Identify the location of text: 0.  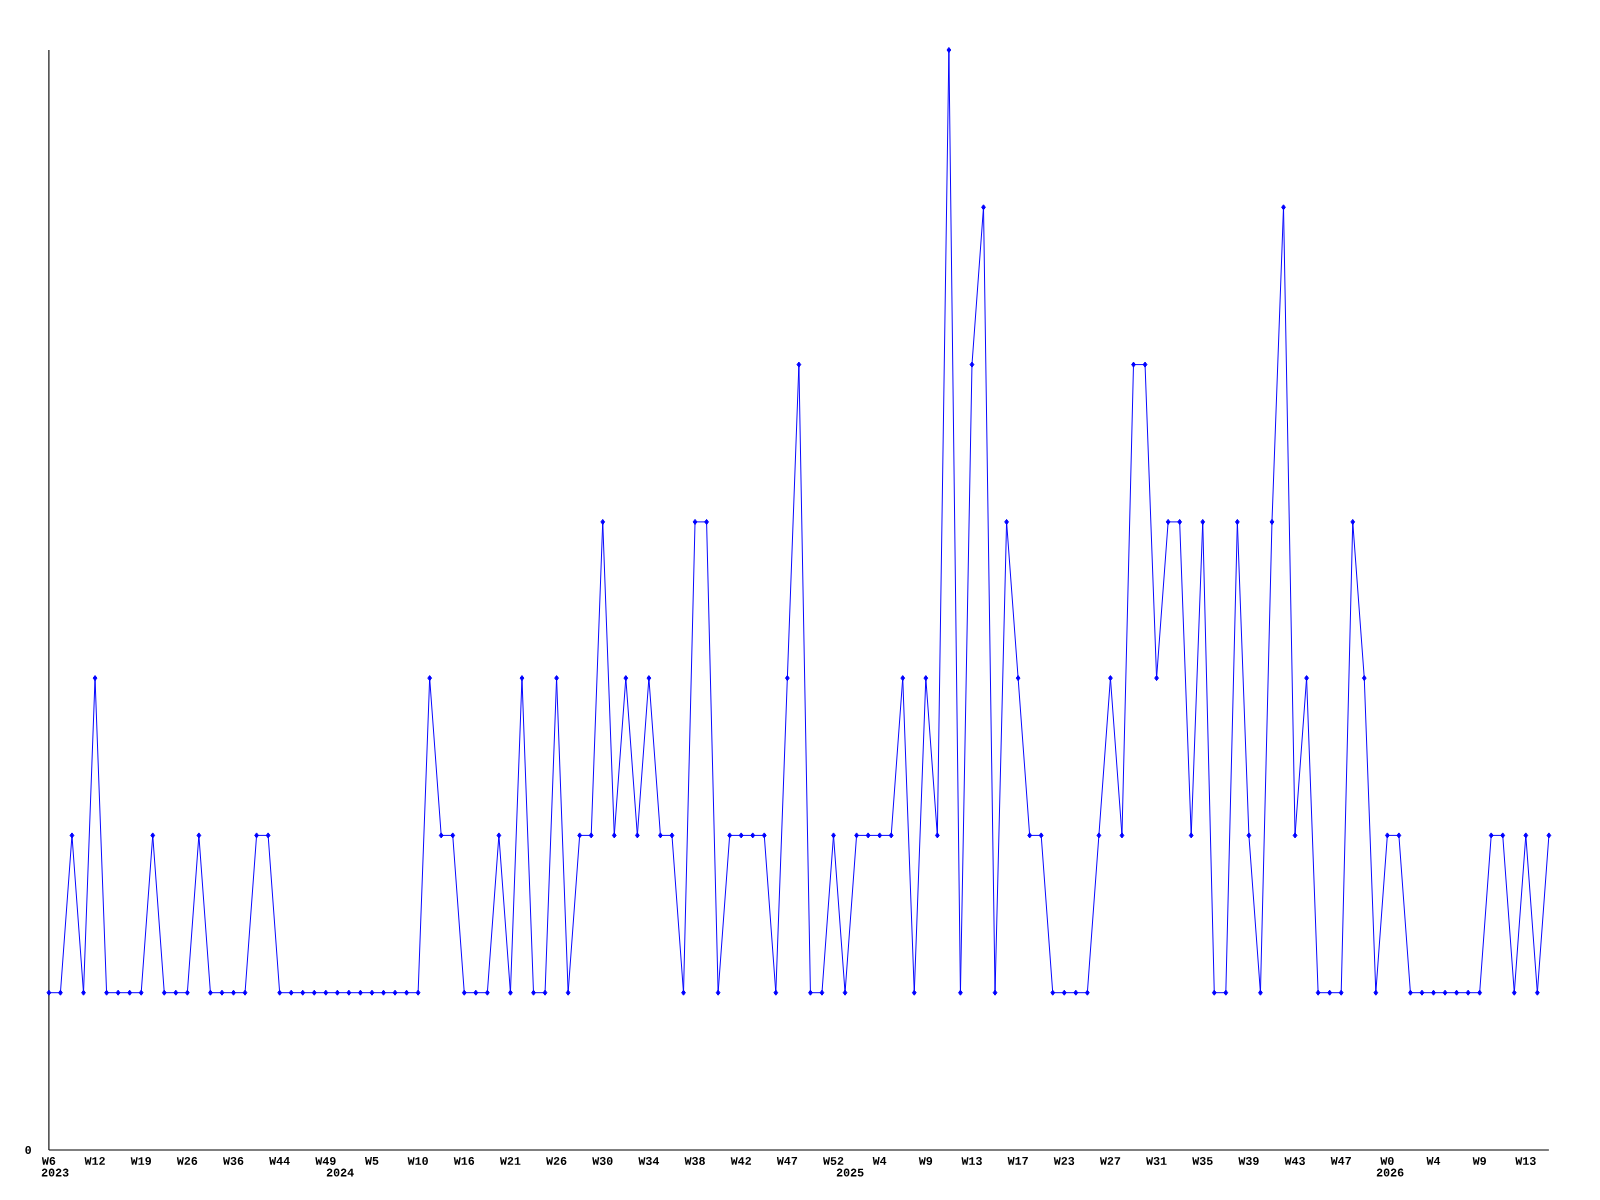
(28, 1150).